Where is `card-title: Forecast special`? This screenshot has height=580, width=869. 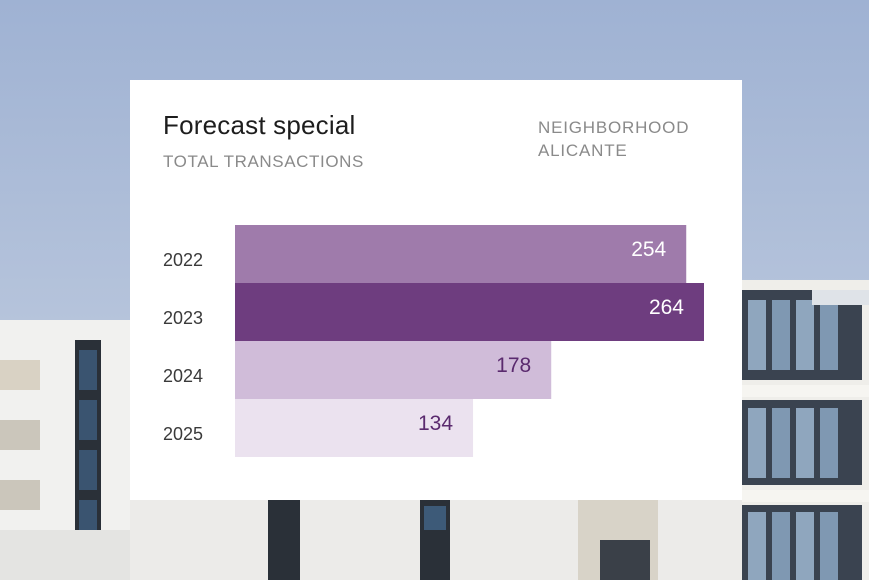 card-title: Forecast special is located at coordinates (259, 125).